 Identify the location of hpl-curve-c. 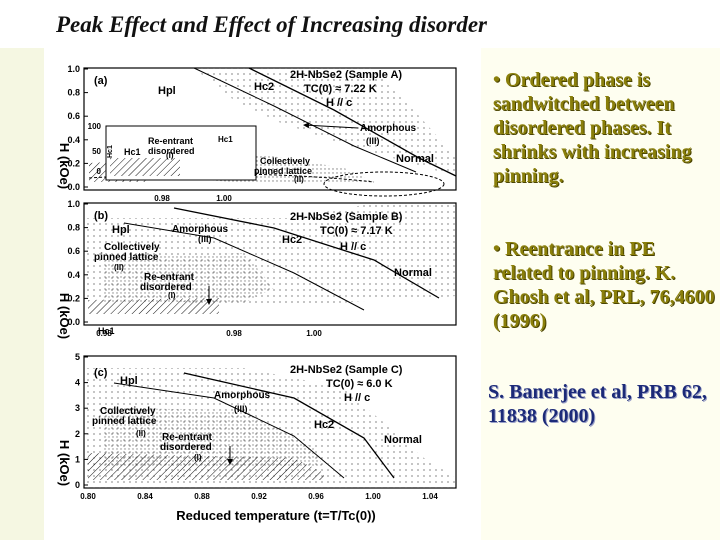
(229, 430).